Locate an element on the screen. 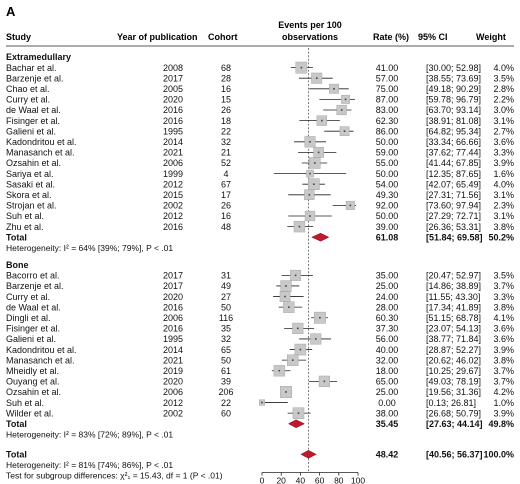 The width and height of the screenshot is (520, 484). study-year: 2021 is located at coordinates (173, 360).